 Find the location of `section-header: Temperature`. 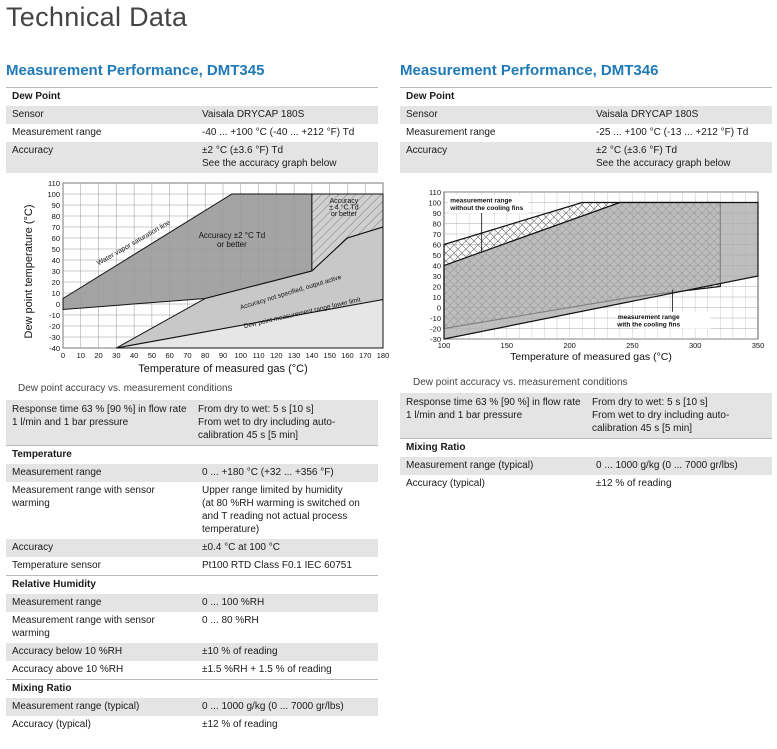

section-header: Temperature is located at coordinates (42, 454).